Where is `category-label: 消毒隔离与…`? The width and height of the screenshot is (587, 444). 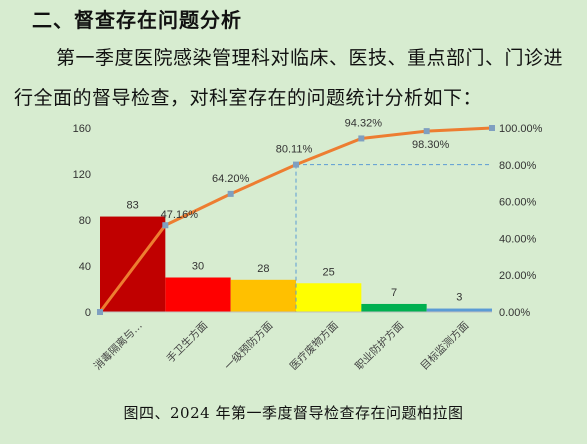
category-label: 消毒隔离与… is located at coordinates (118, 346).